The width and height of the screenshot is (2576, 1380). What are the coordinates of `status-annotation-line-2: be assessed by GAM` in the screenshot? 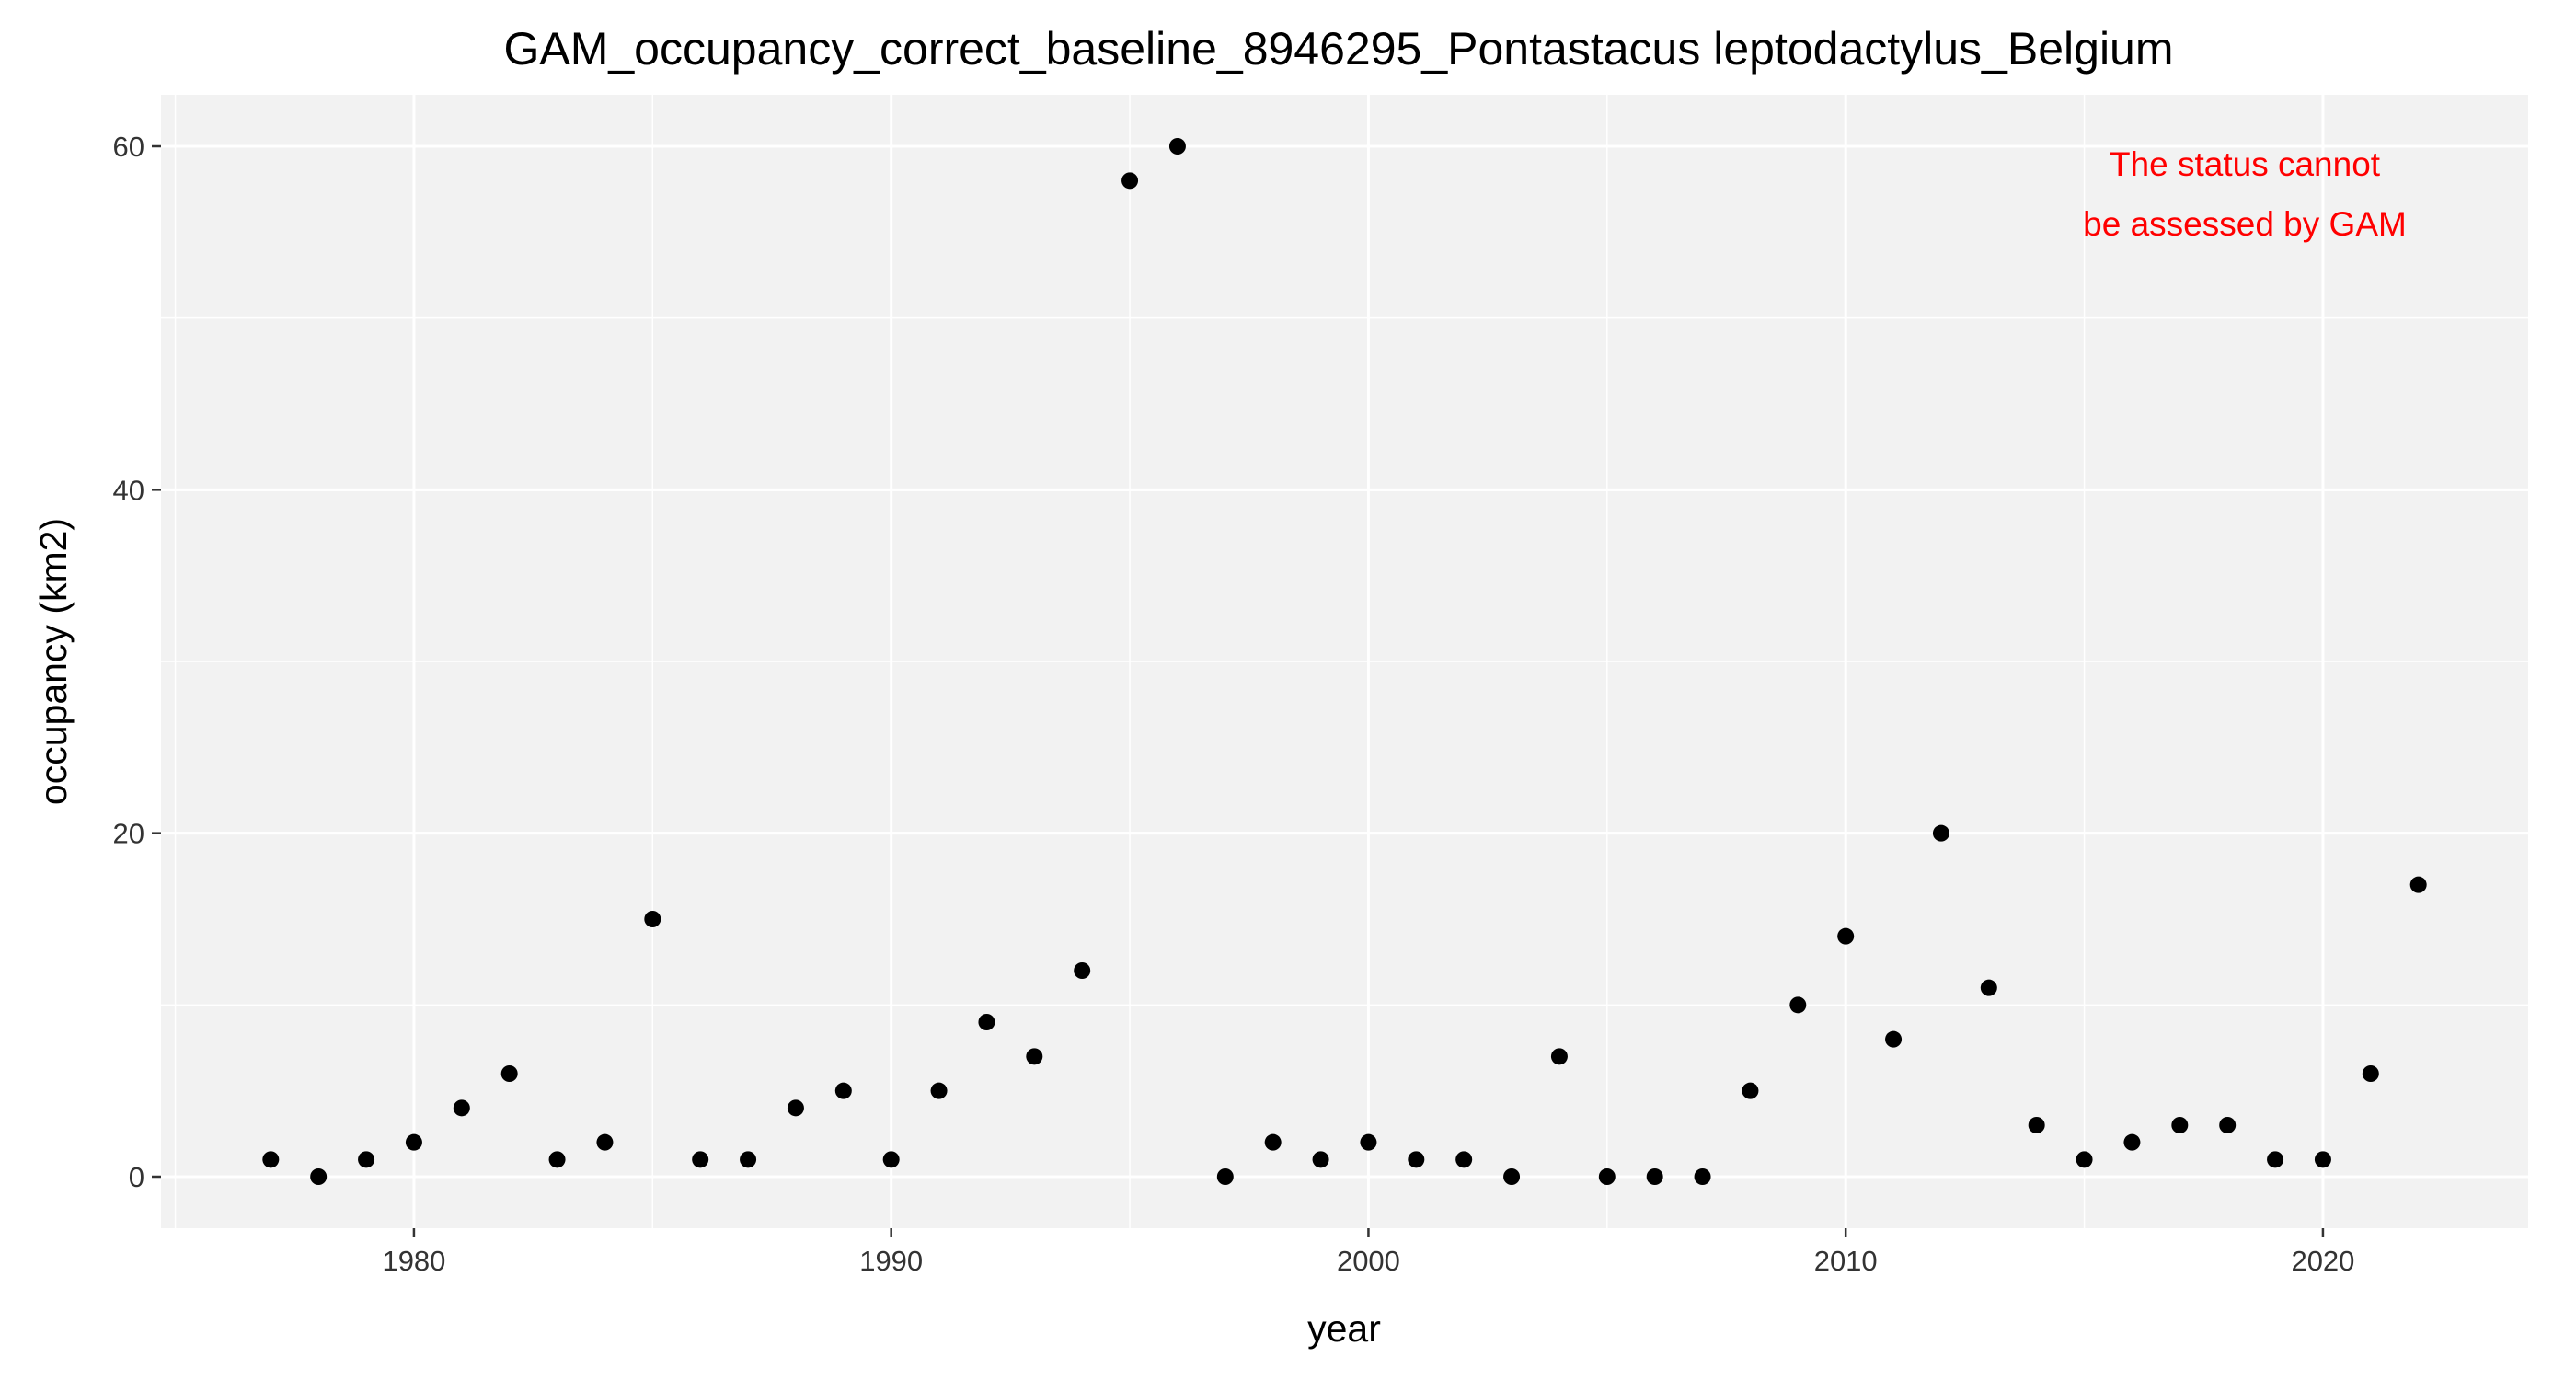 It's located at (2245, 224).